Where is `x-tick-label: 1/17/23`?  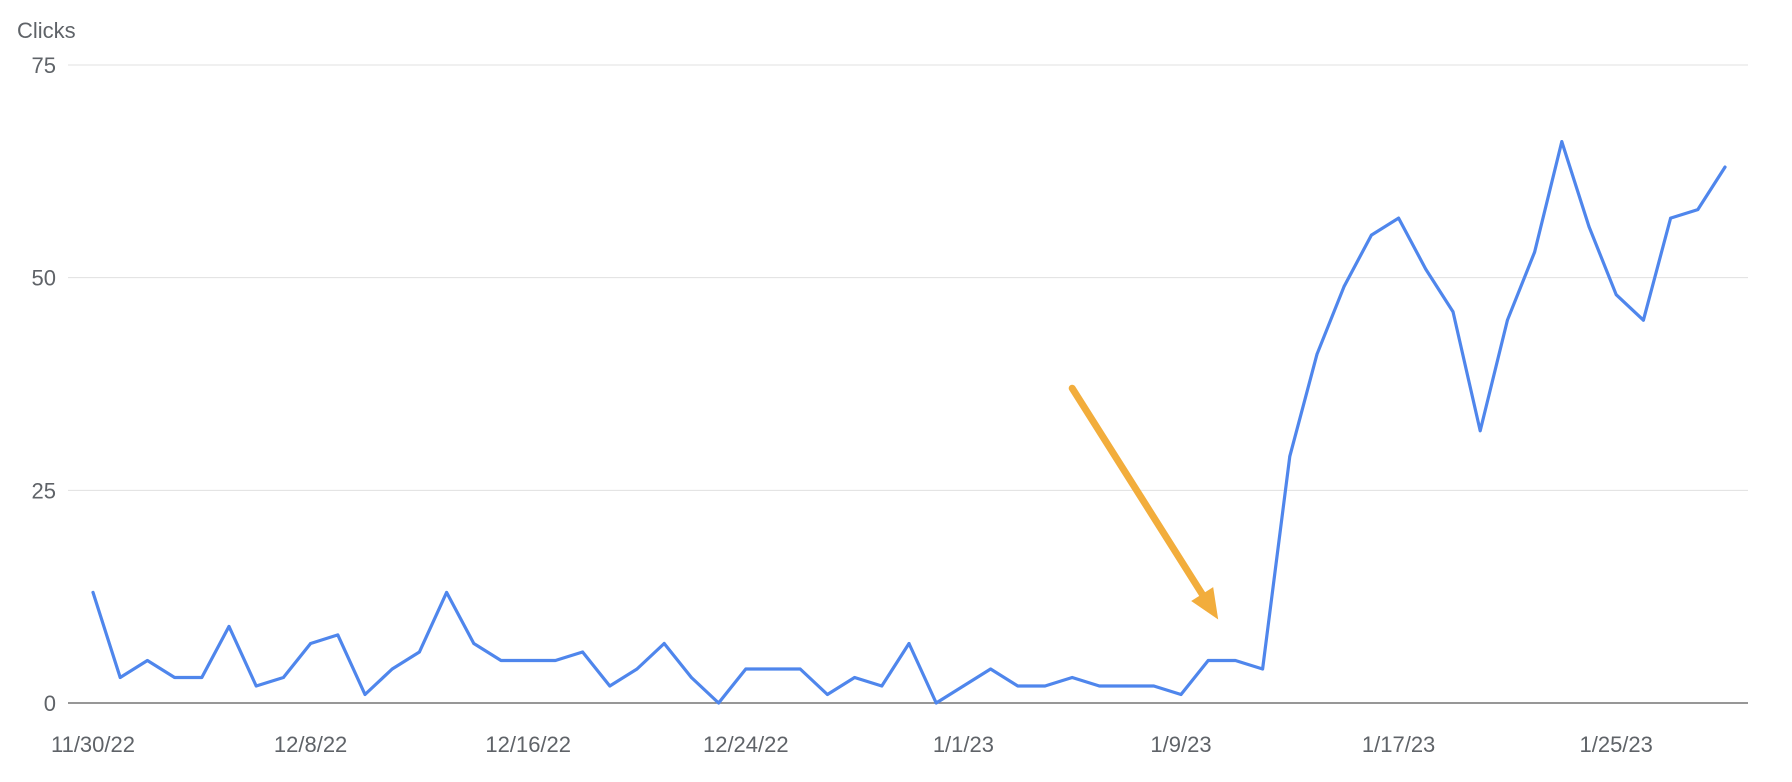 x-tick-label: 1/17/23 is located at coordinates (1398, 744).